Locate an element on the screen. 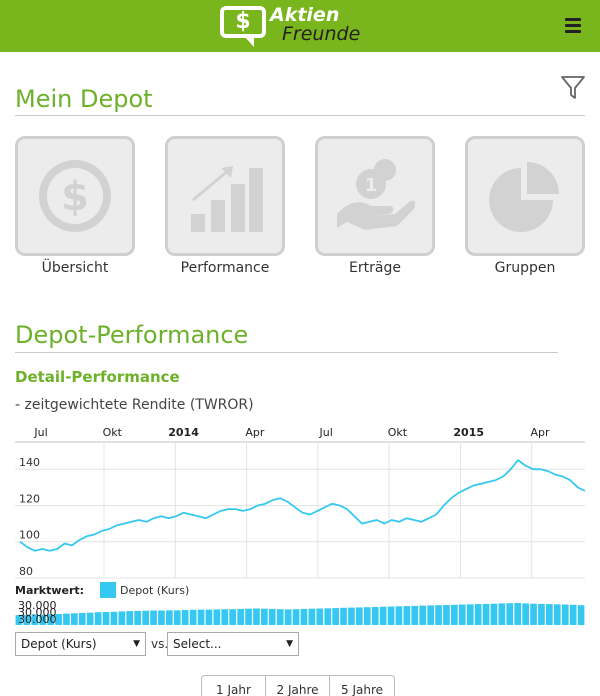 The width and height of the screenshot is (600, 696). tile-earnings: 1 is located at coordinates (375, 196).